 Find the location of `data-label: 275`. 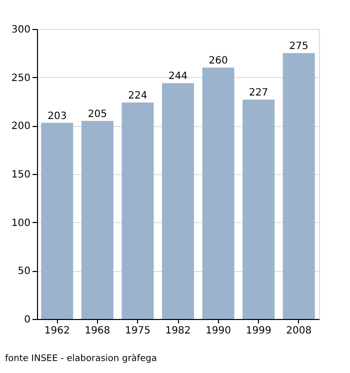

data-label: 275 is located at coordinates (298, 46).